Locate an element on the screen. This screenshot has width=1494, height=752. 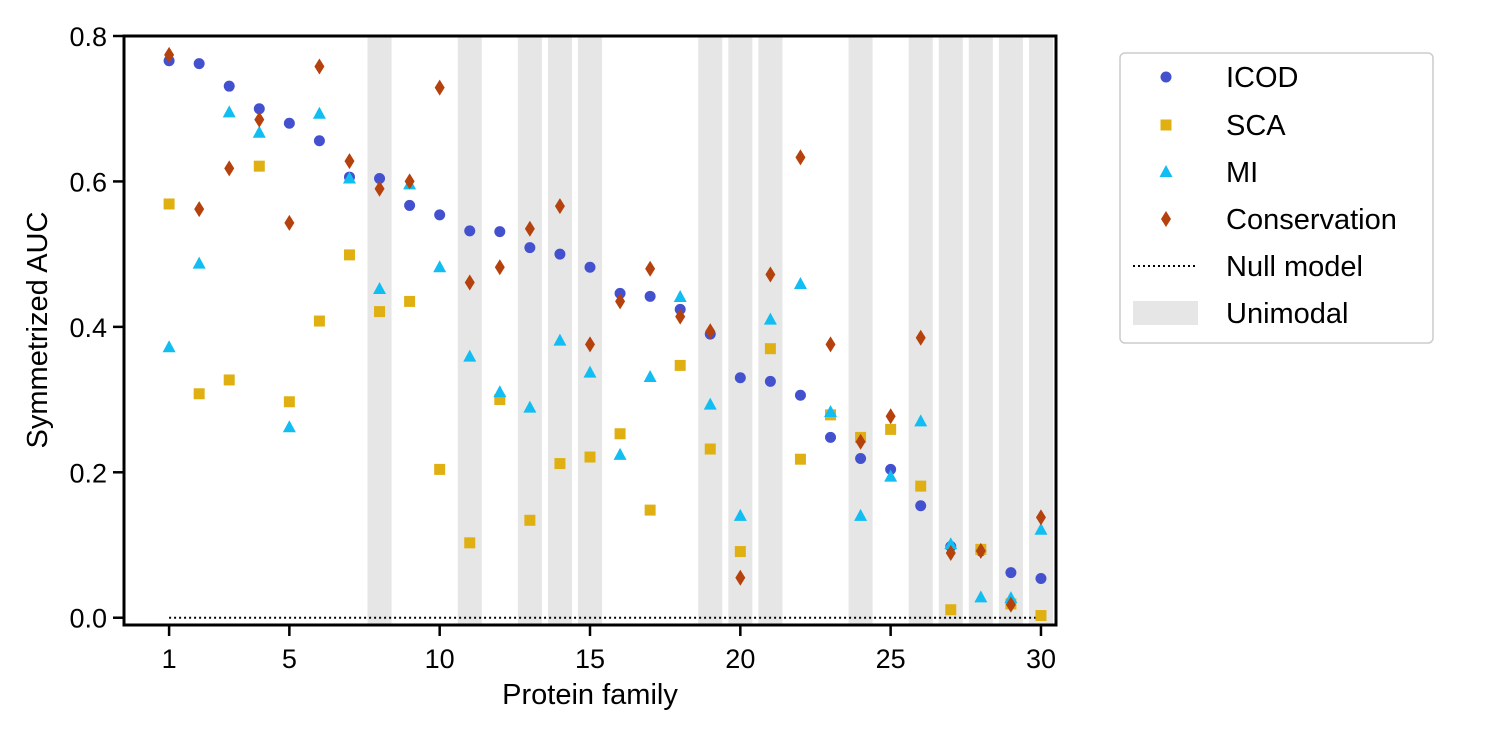
legend-label: Unimodal is located at coordinates (1287, 314).